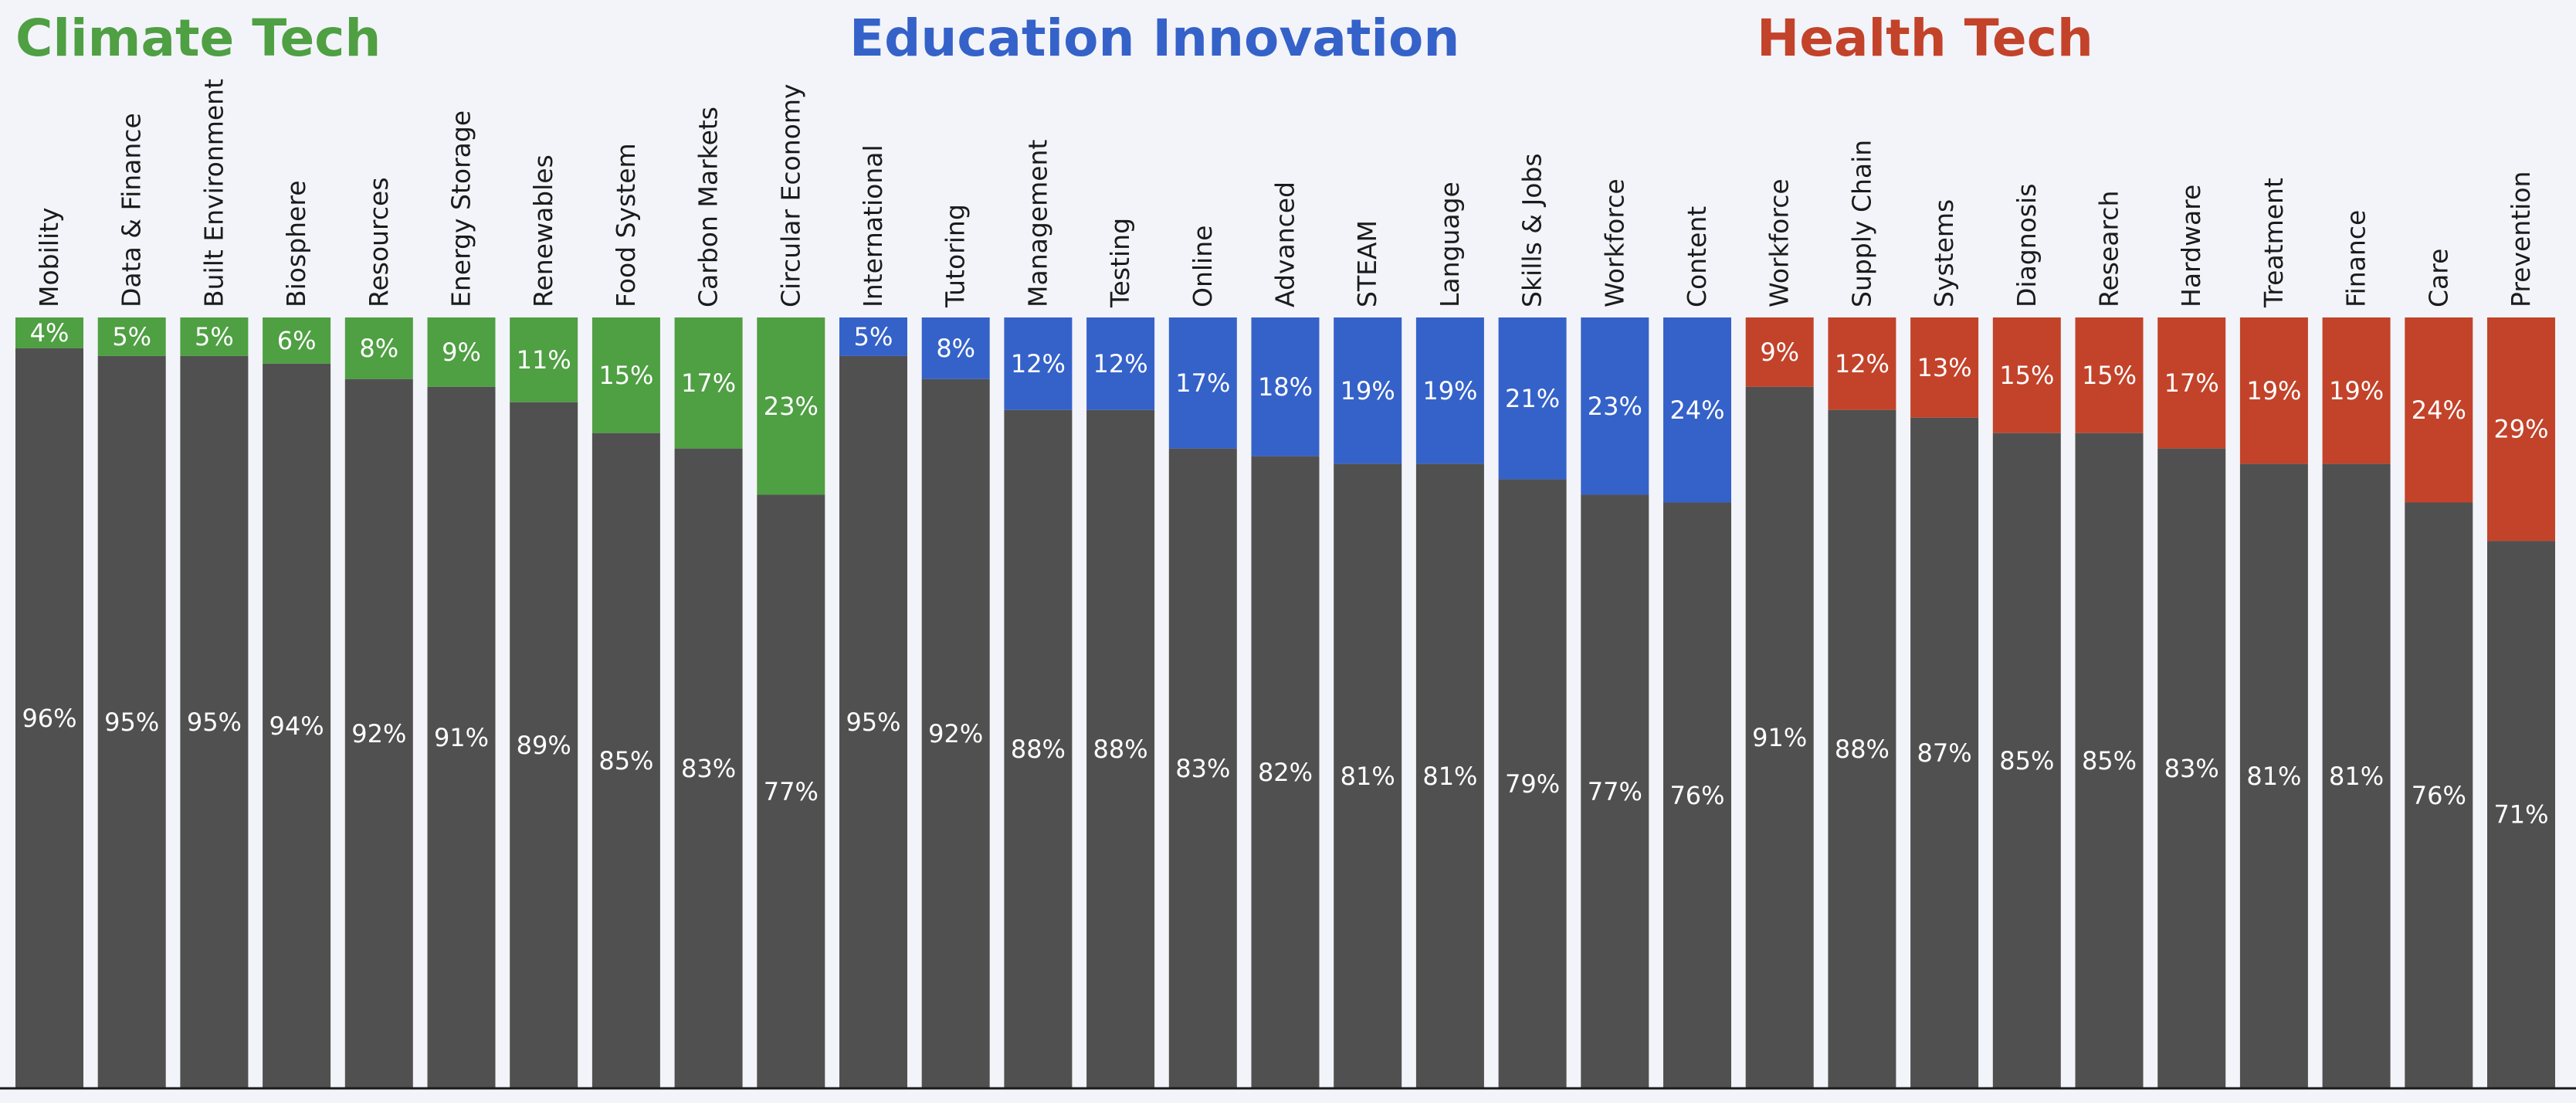  I want to click on category-label: Advanced, so click(1285, 244).